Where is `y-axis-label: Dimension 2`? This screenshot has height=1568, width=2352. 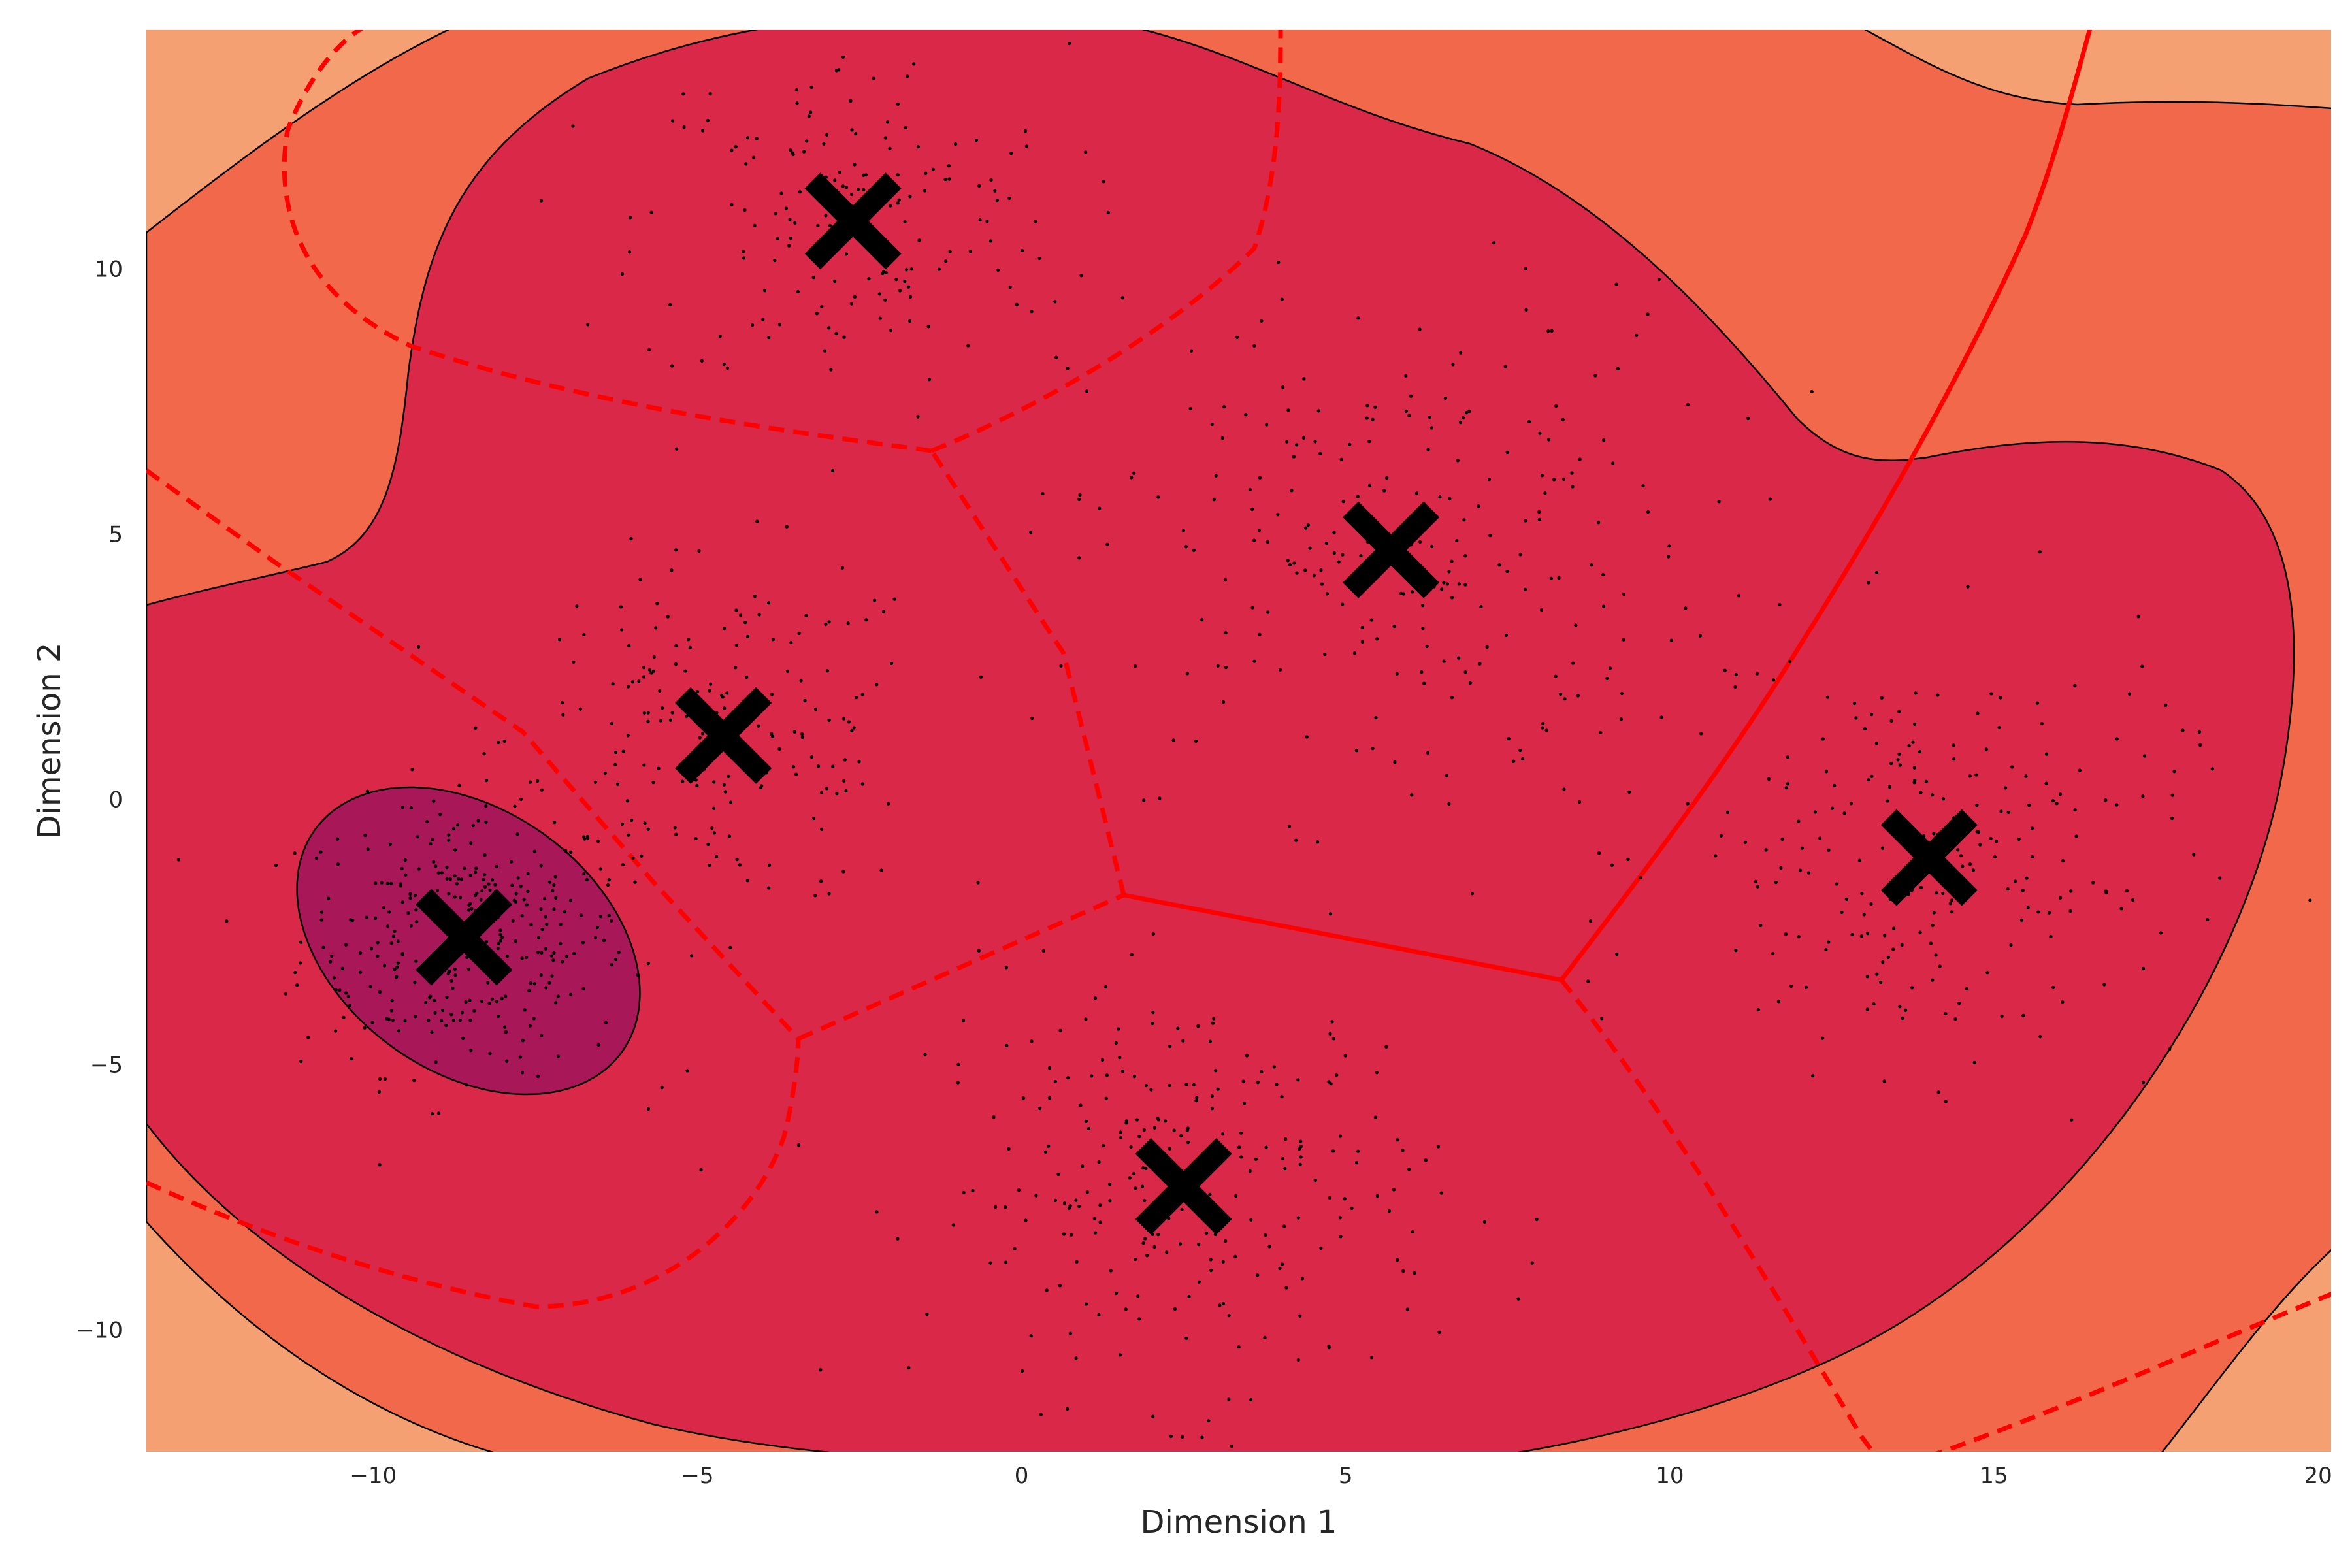 y-axis-label: Dimension 2 is located at coordinates (49, 741).